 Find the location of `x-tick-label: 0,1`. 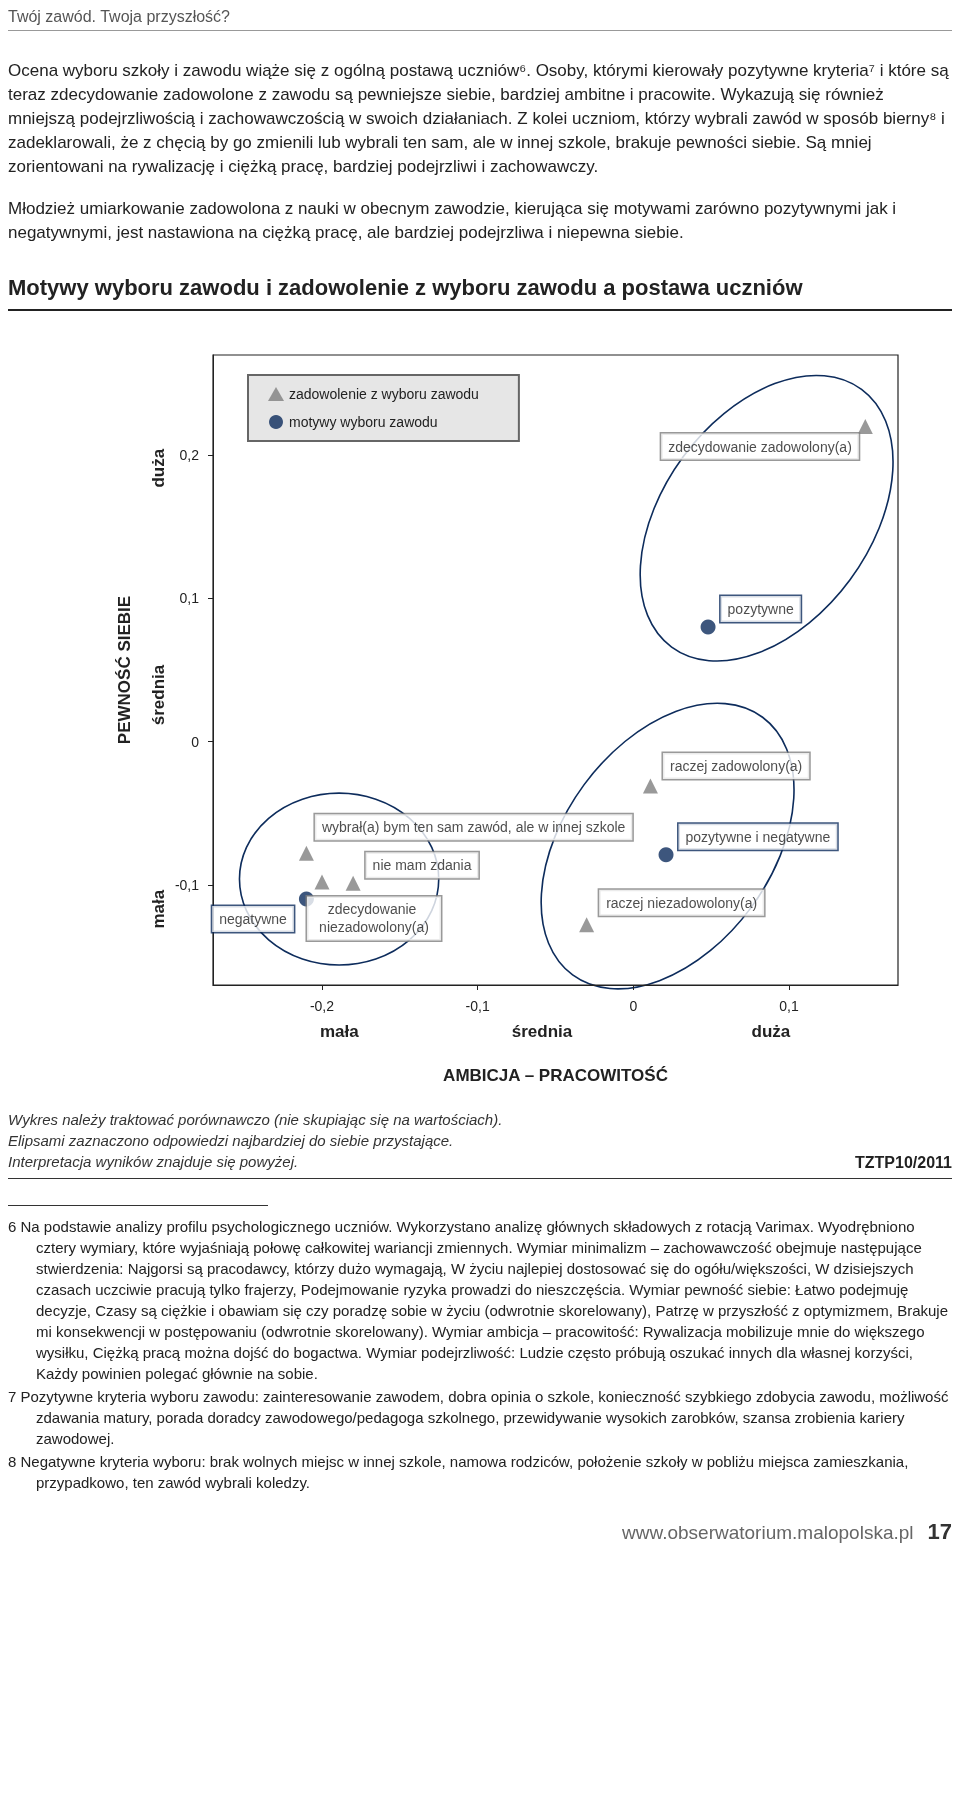

x-tick-label: 0,1 is located at coordinates (789, 1006).